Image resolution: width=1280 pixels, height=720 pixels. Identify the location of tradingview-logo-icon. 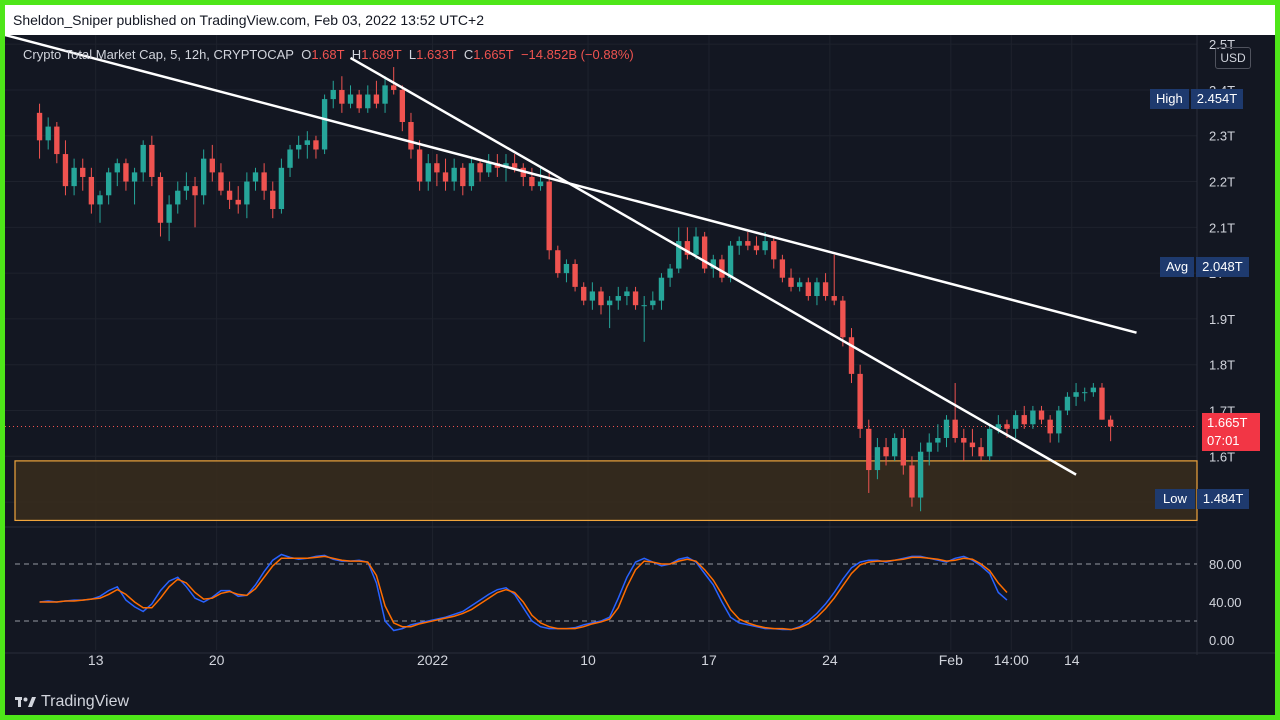
(25, 702).